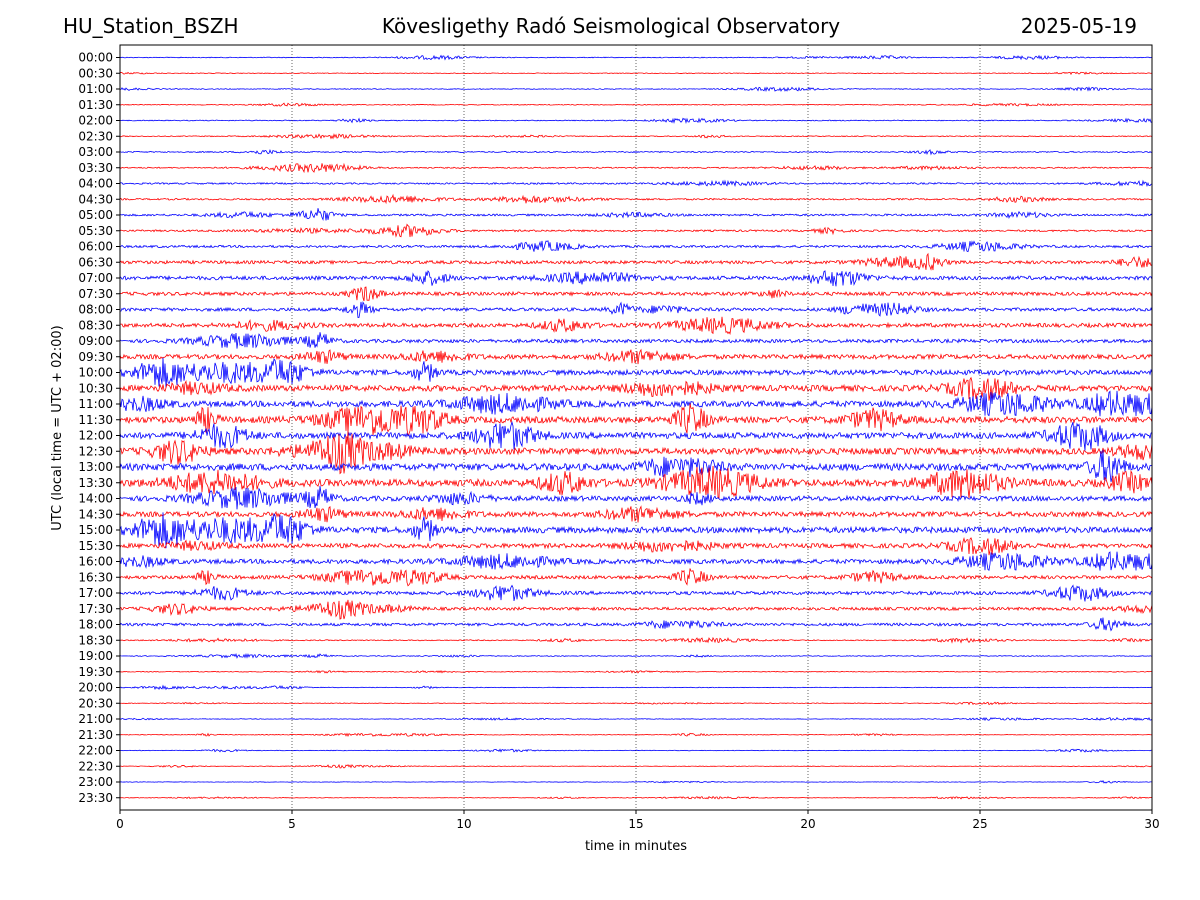  Describe the element at coordinates (120, 824) in the screenshot. I see `x-tick-label: 0` at that location.